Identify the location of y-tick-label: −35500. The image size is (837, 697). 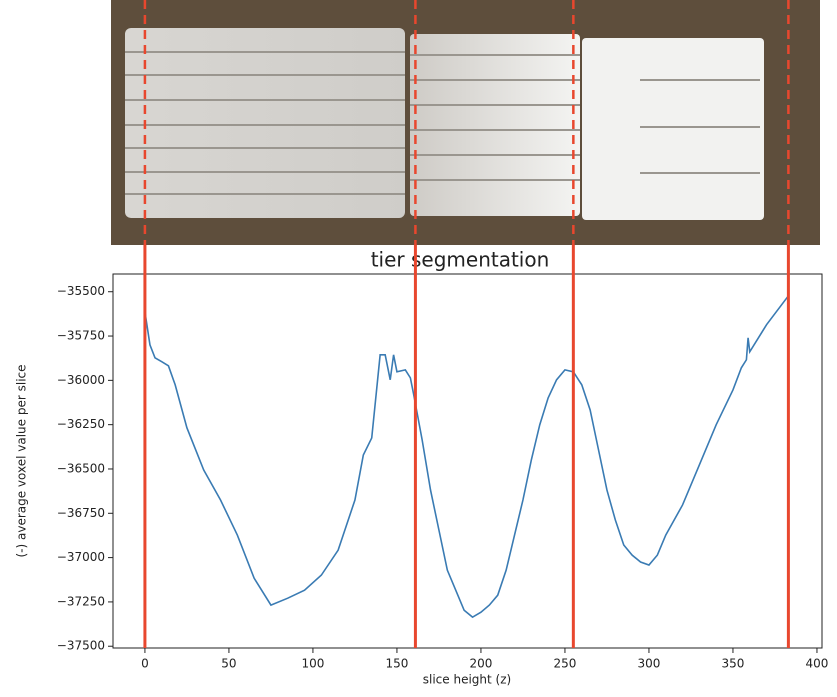
(81, 291).